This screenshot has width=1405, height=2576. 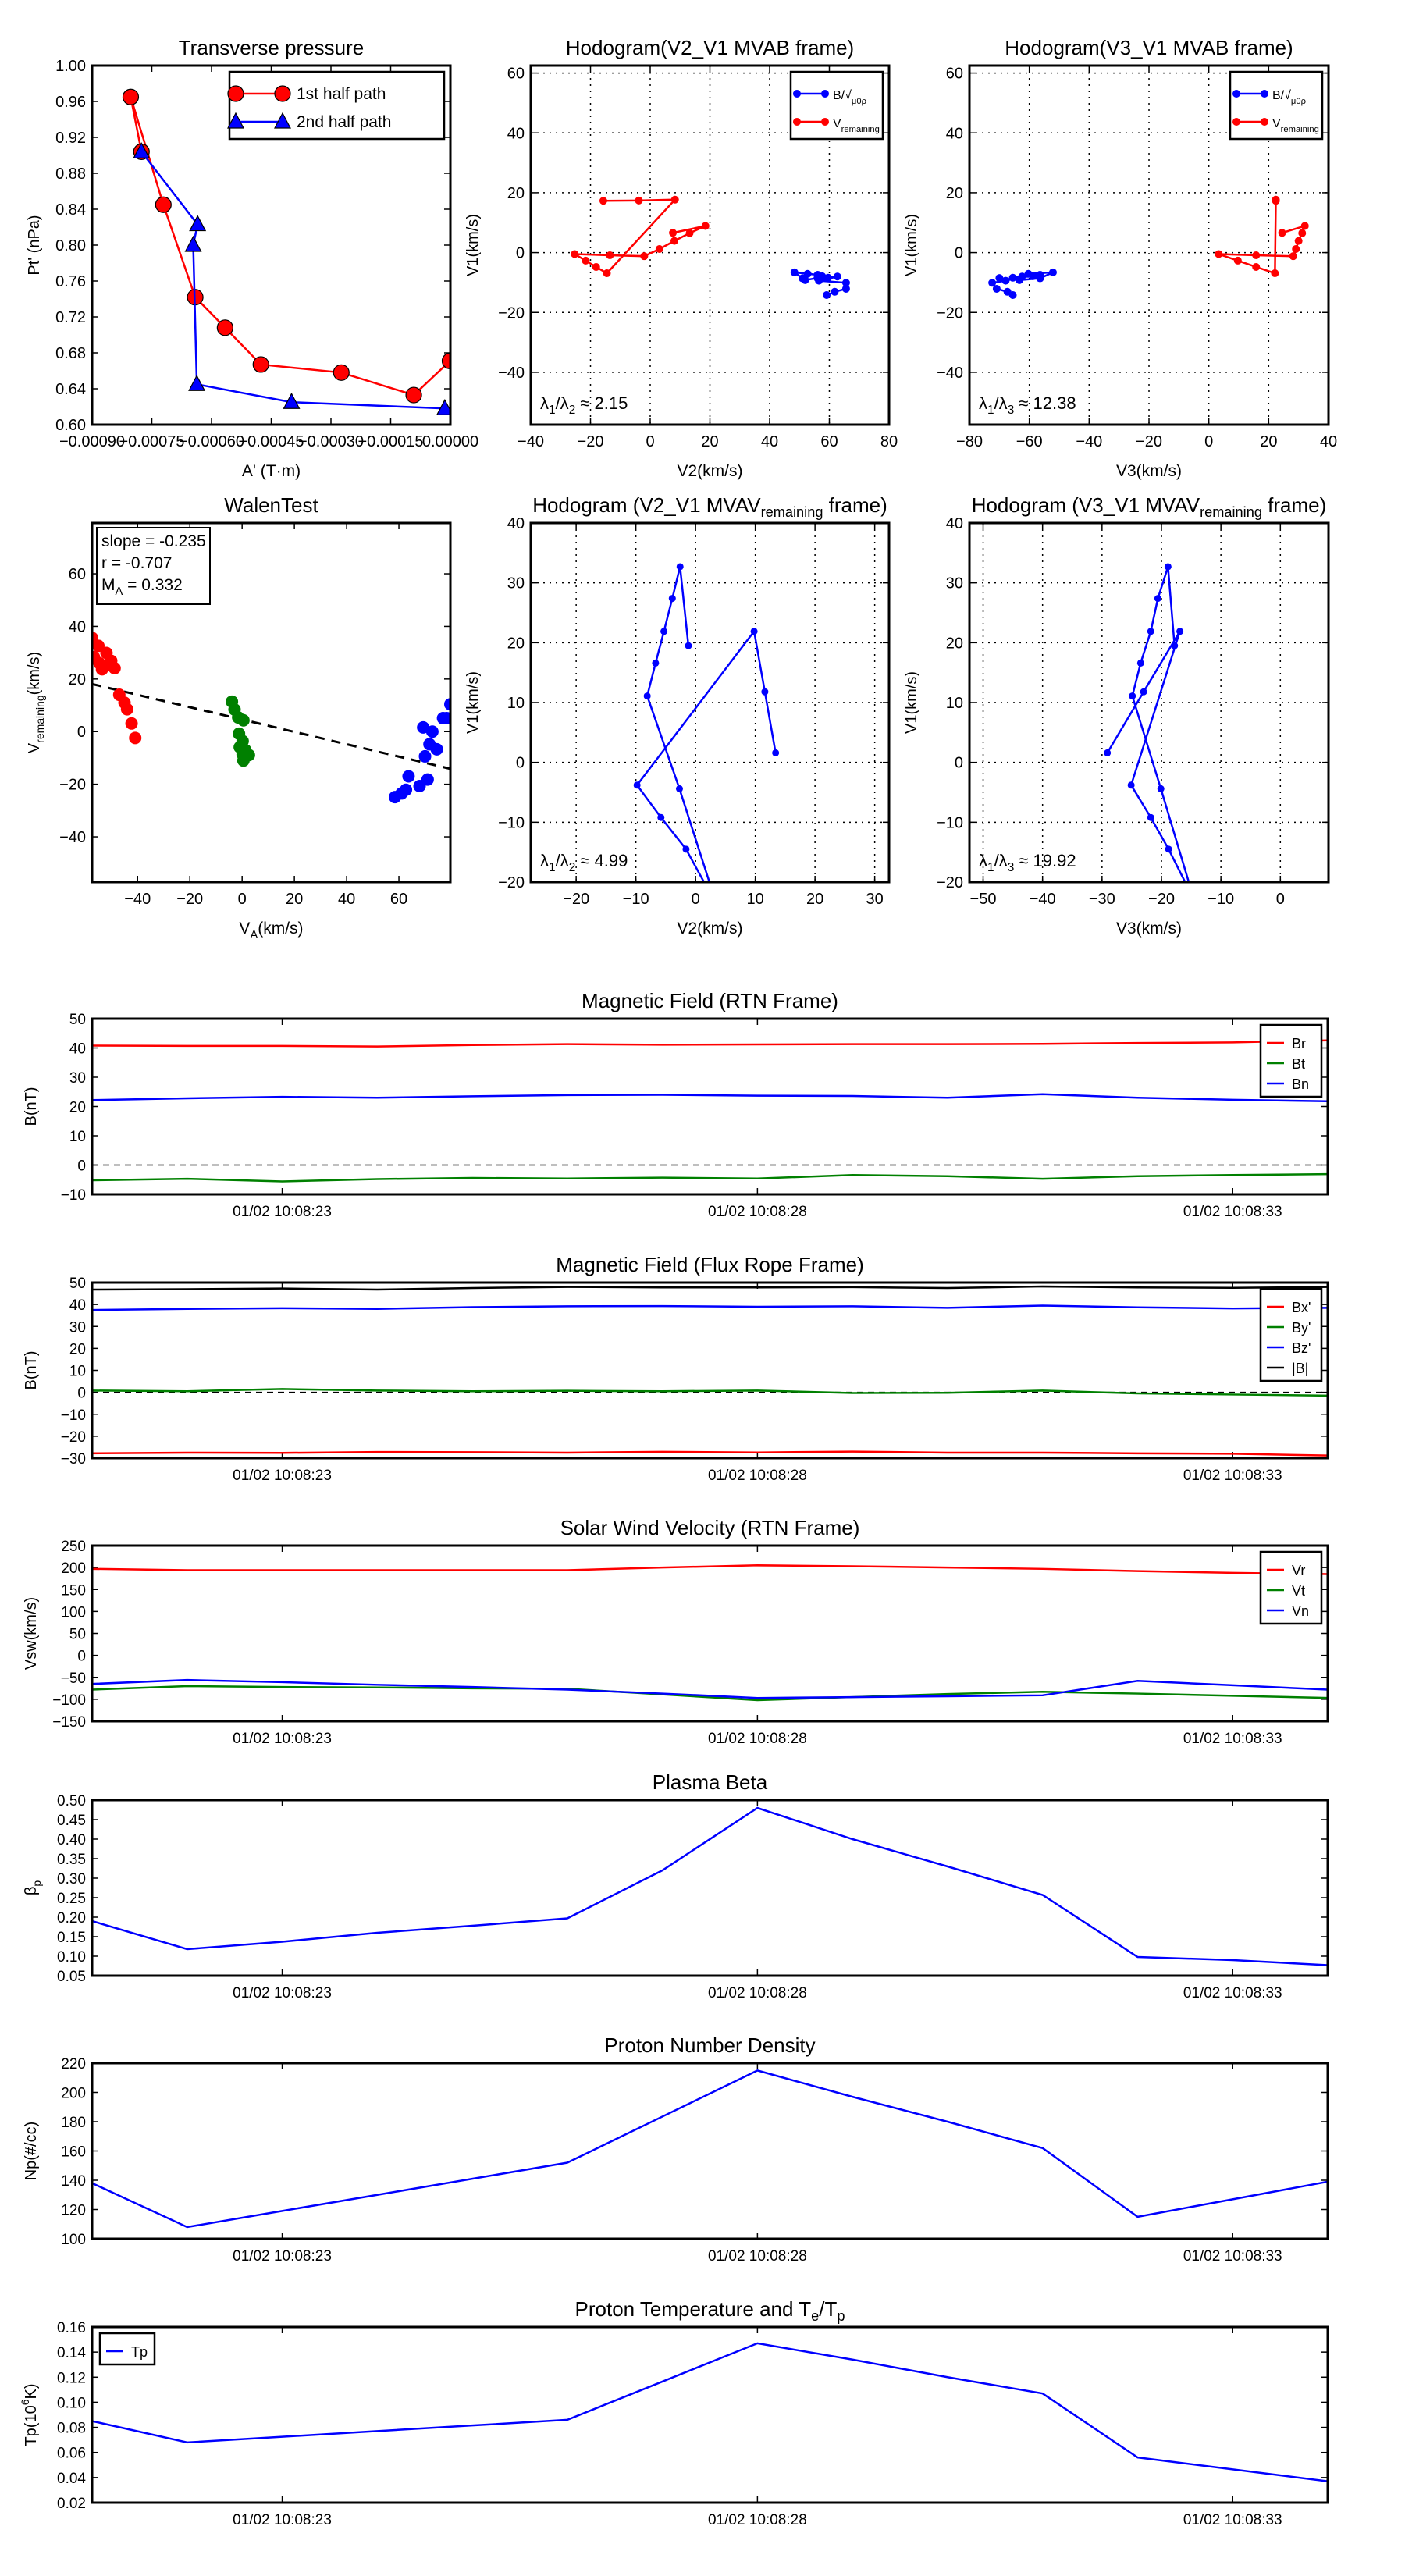 What do you see at coordinates (1300, 129) in the screenshot?
I see `legend-label-part: remaining` at bounding box center [1300, 129].